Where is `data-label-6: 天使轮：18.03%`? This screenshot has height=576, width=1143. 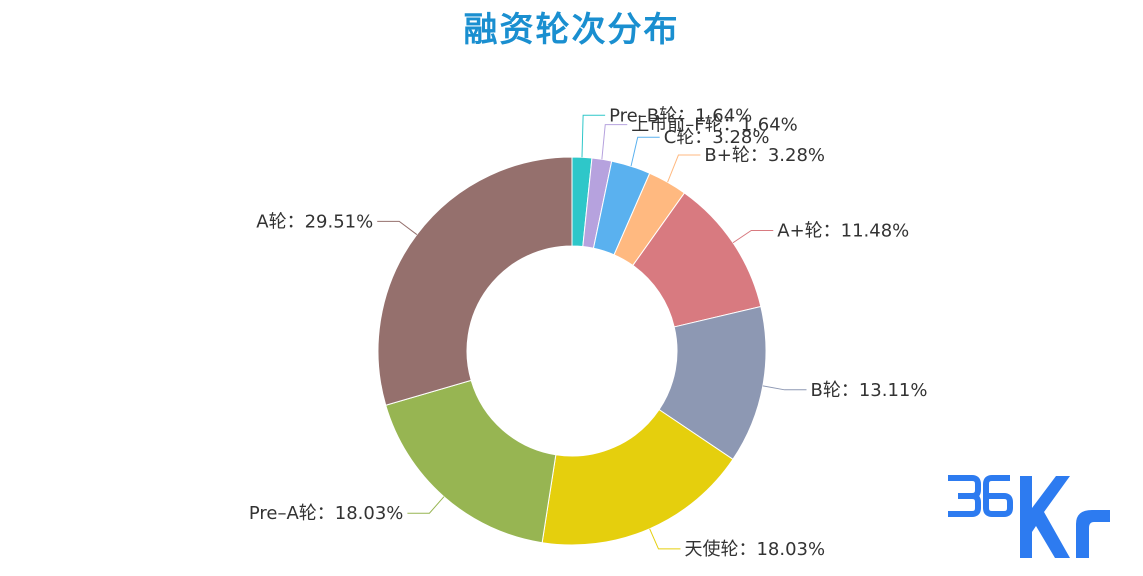 data-label-6: 天使轮：18.03% is located at coordinates (754, 549).